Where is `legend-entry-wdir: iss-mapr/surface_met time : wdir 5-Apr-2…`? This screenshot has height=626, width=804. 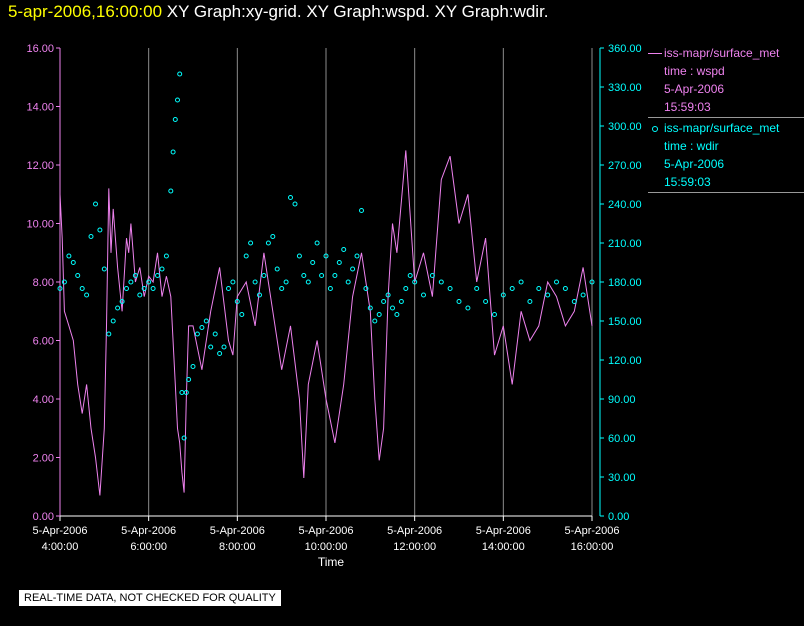 legend-entry-wdir: iss-mapr/surface_met time : wdir 5-Apr-2… is located at coordinates (726, 156).